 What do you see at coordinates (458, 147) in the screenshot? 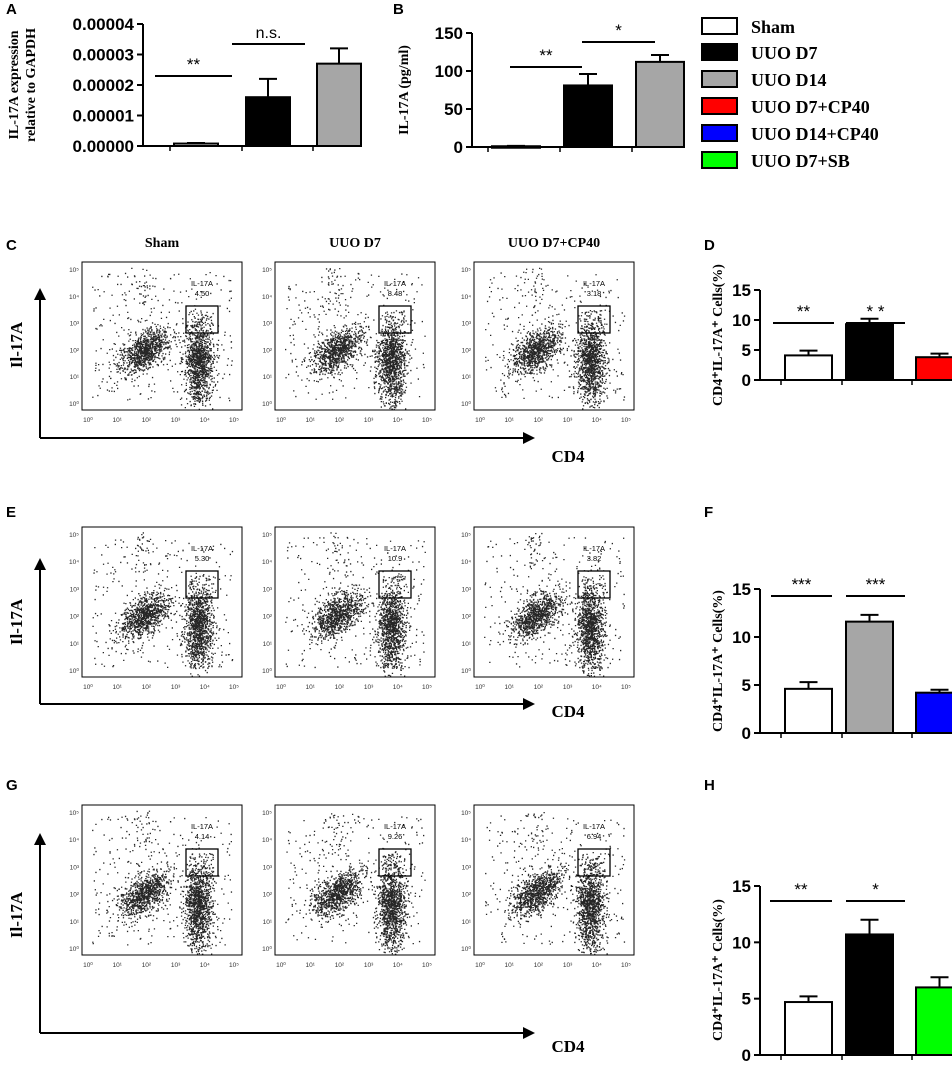
I see `y-tick-label-b: 0` at bounding box center [458, 147].